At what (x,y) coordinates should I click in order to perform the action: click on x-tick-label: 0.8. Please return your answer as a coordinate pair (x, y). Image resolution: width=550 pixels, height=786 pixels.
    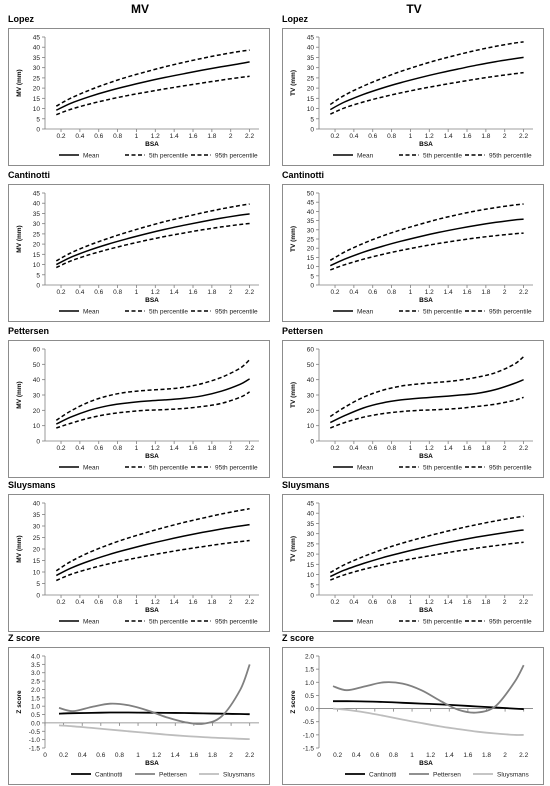
    Looking at the image, I should click on (391, 292).